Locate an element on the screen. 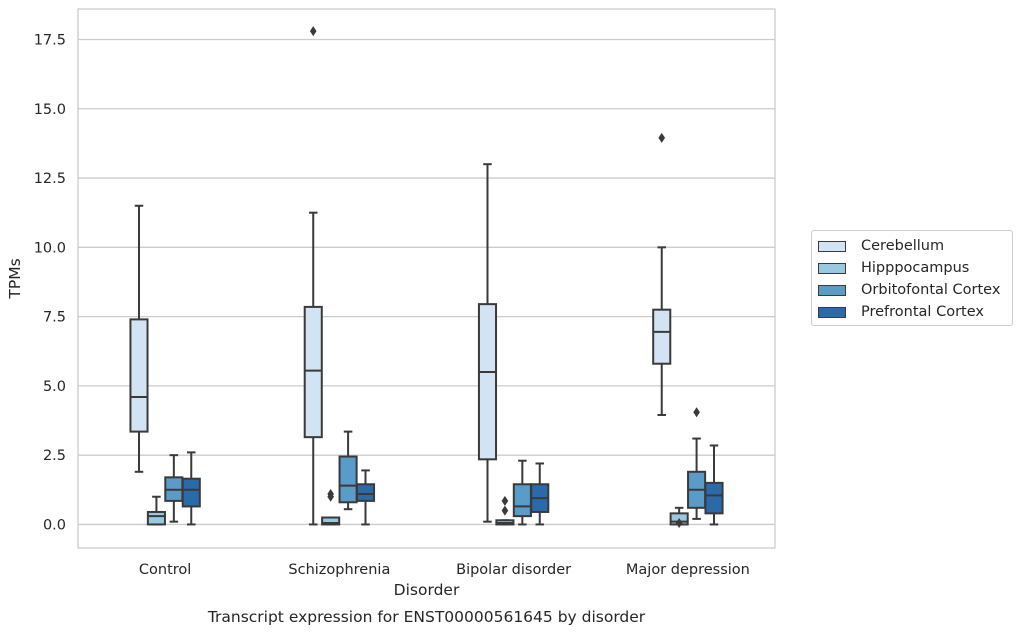 This screenshot has width=1023, height=634. x-tick-label: Schizophrenia is located at coordinates (339, 570).